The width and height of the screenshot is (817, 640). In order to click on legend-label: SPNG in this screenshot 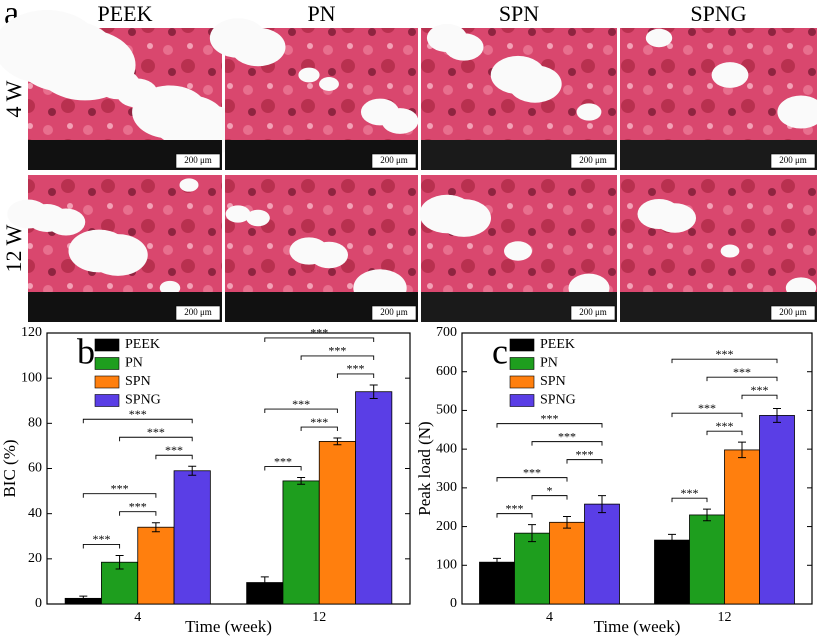, I will do `click(558, 400)`.